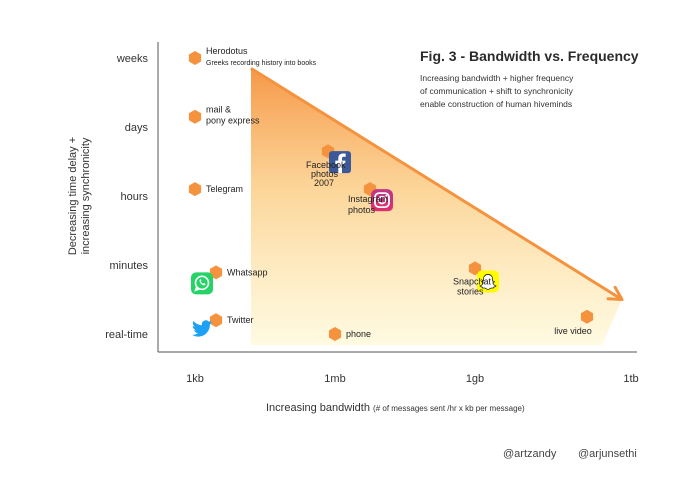 Image resolution: width=675 pixels, height=486 pixels. What do you see at coordinates (497, 78) in the screenshot?
I see `subtitle-line: Increasing bandwidth + higher frequency` at bounding box center [497, 78].